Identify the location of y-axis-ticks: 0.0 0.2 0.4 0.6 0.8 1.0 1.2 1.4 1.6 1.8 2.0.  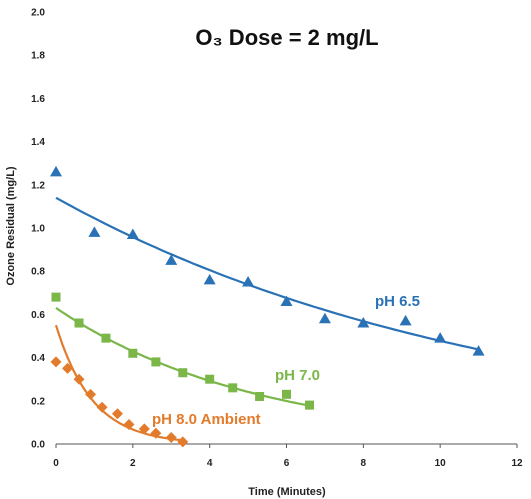
(38, 229).